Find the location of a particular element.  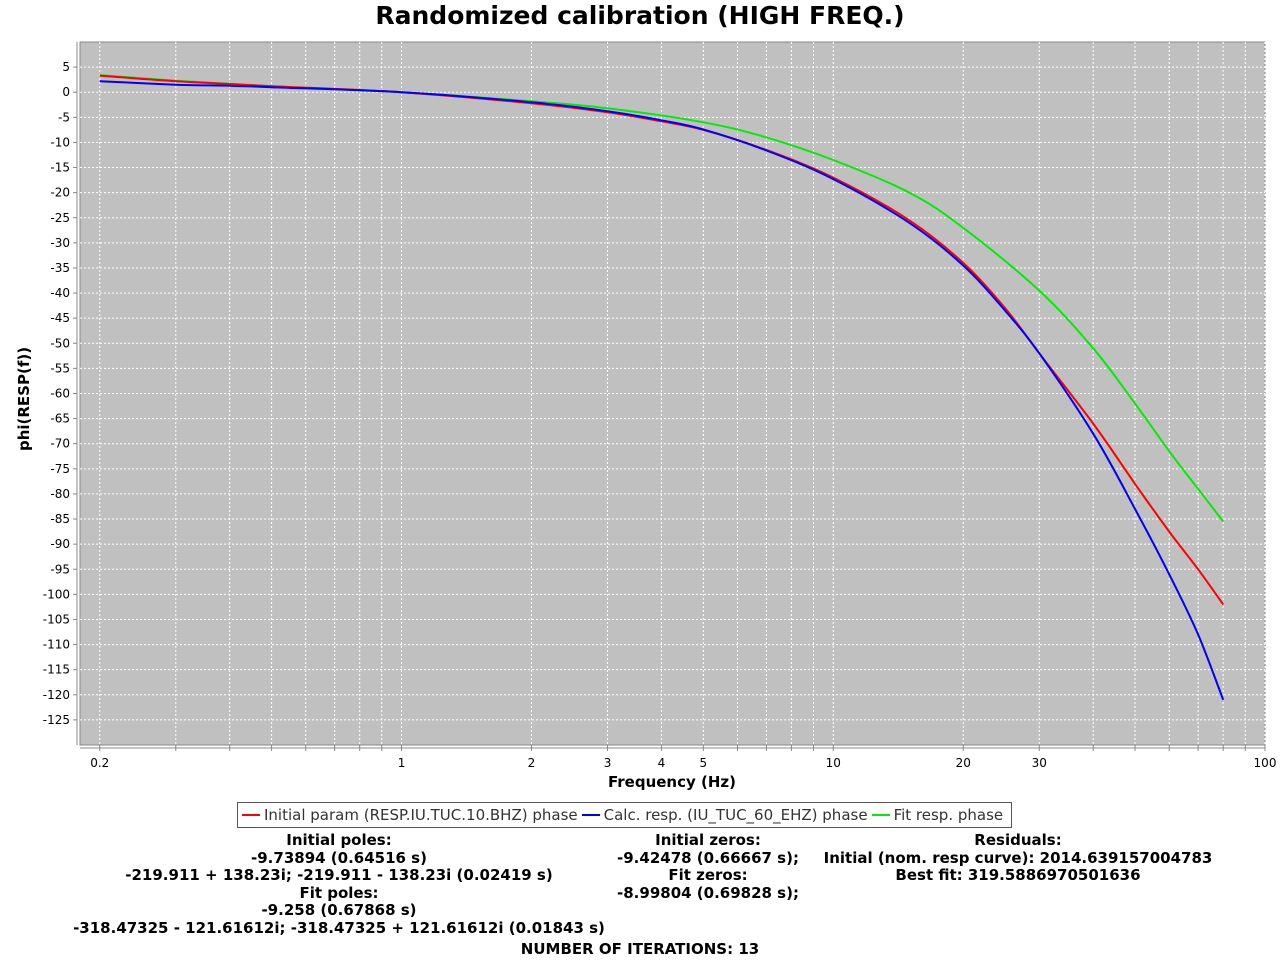

y-tick-label: -80 is located at coordinates (60, 494).